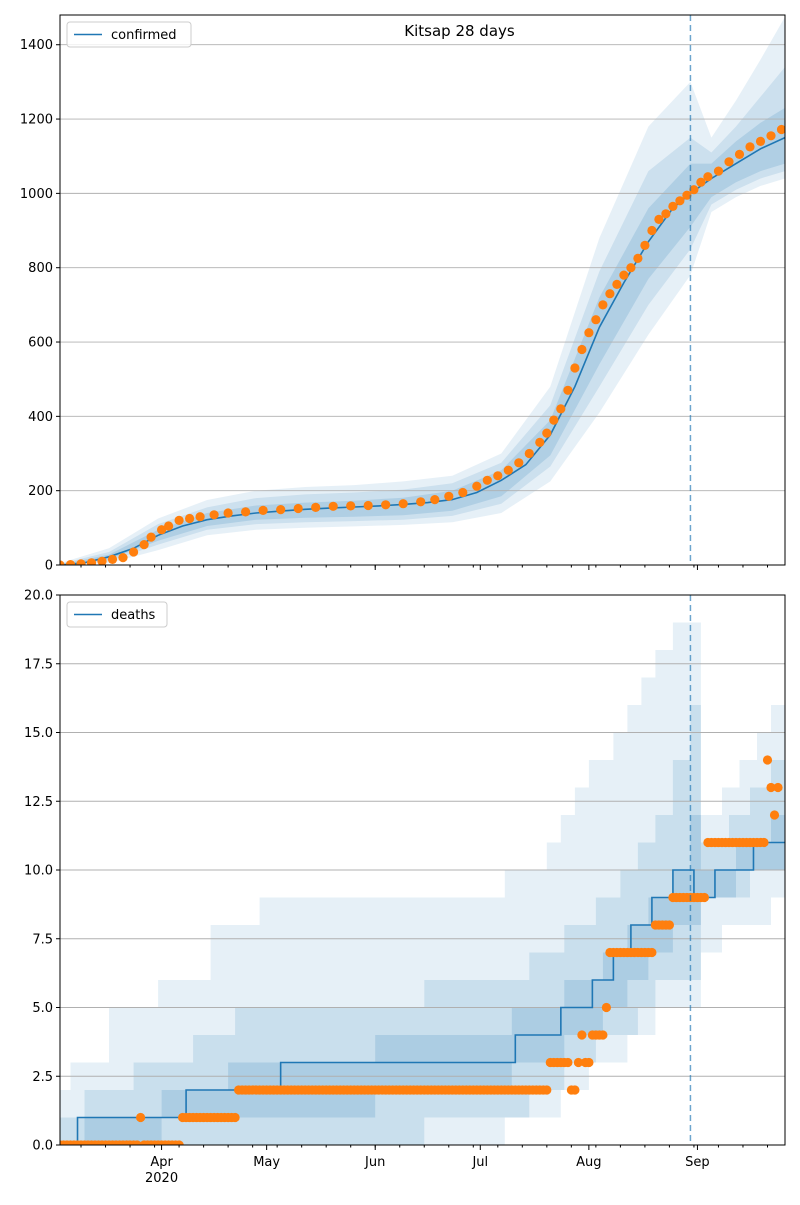  I want to click on y-tick-label: 20.0, so click(38, 596).